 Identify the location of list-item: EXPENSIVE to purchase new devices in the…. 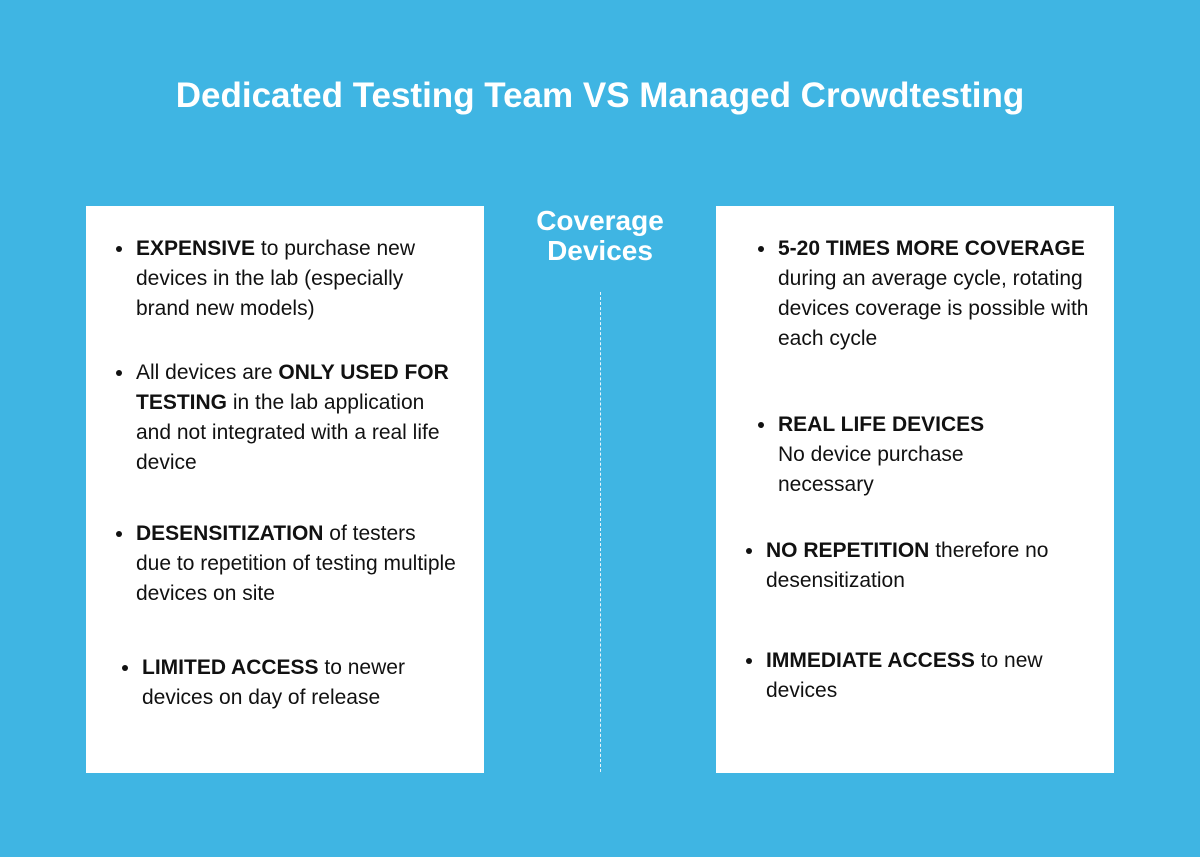
(286, 279).